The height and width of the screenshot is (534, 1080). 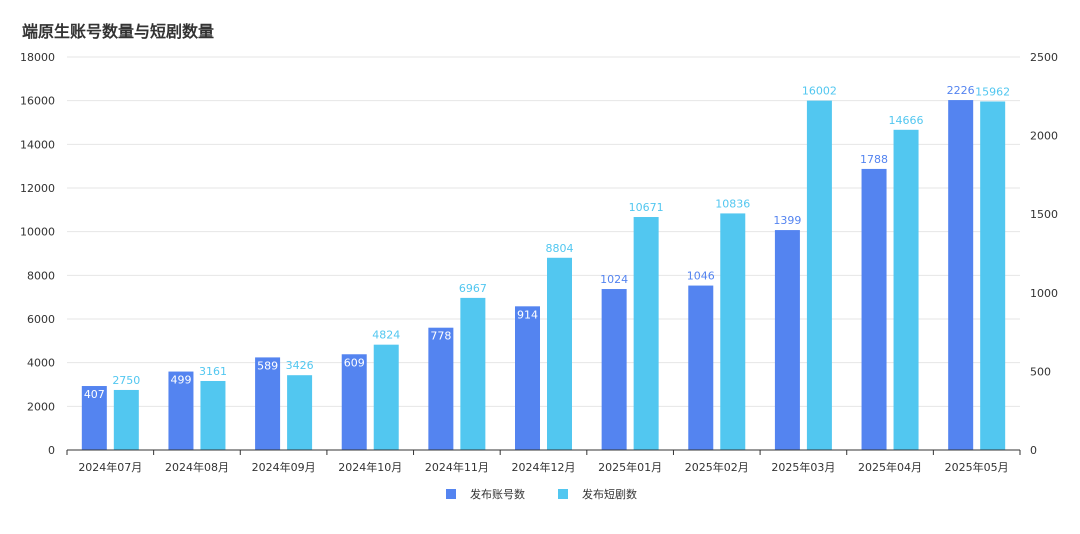 What do you see at coordinates (213, 371) in the screenshot?
I see `data-label-dramas: 3161` at bounding box center [213, 371].